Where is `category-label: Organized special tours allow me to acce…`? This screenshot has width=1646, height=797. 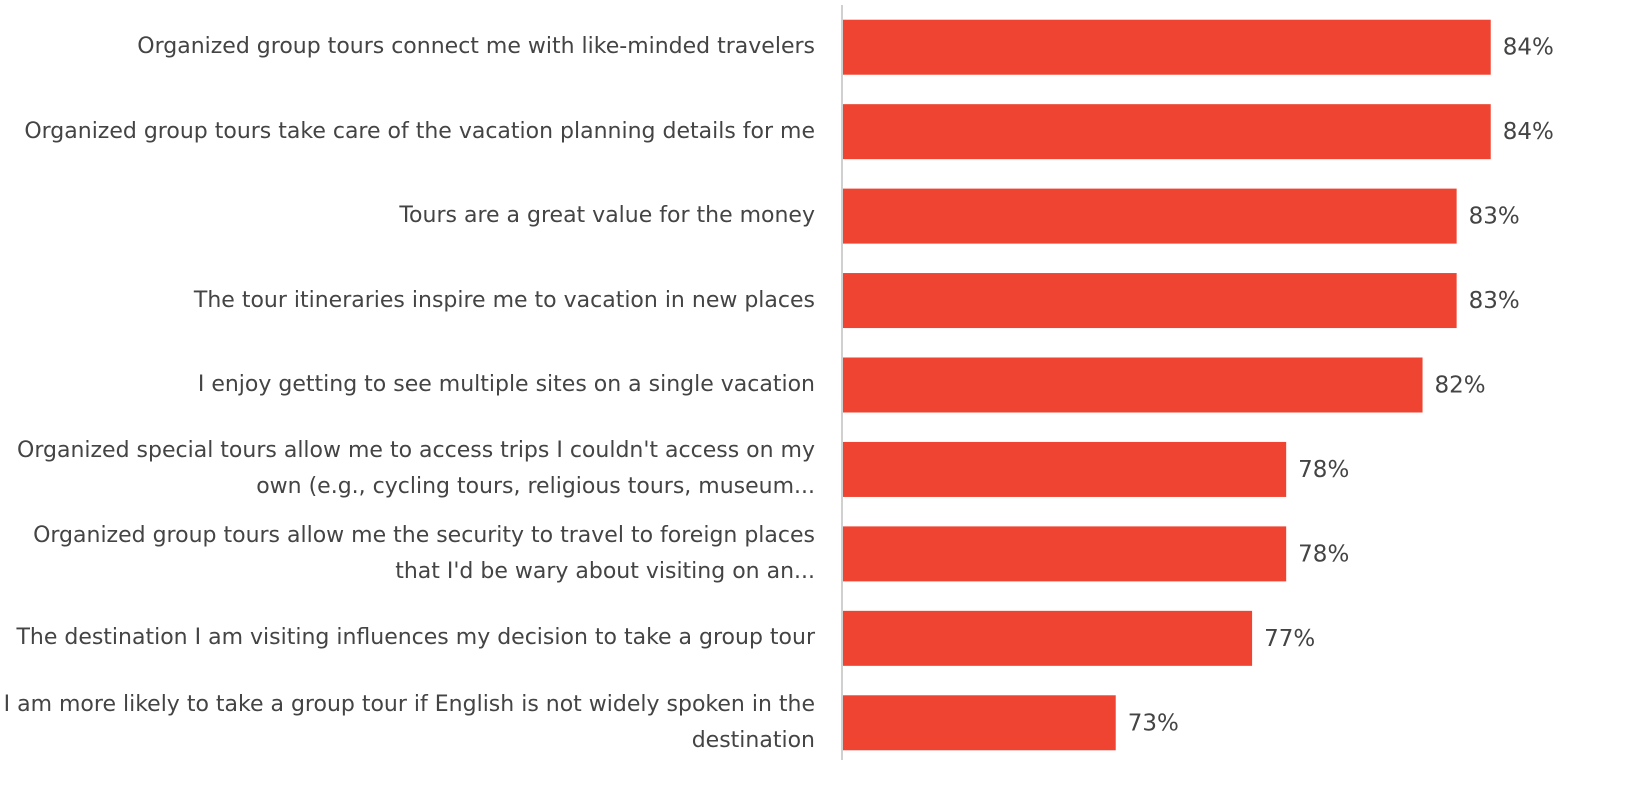
category-label: Organized special tours allow me to acce… is located at coordinates (416, 469).